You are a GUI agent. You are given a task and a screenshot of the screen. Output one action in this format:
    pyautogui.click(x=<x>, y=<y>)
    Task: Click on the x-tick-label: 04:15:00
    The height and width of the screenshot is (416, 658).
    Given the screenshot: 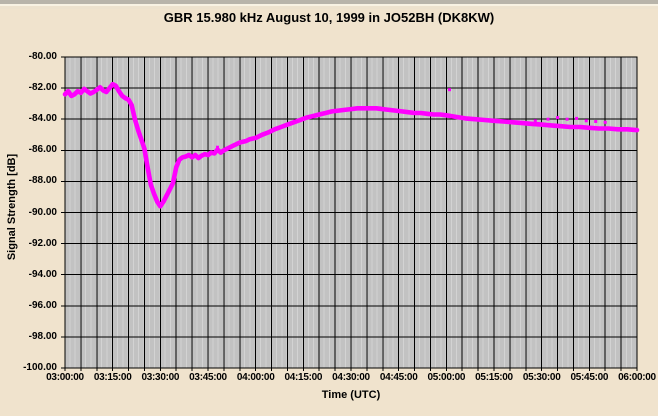 What is the action you would take?
    pyautogui.click(x=303, y=377)
    